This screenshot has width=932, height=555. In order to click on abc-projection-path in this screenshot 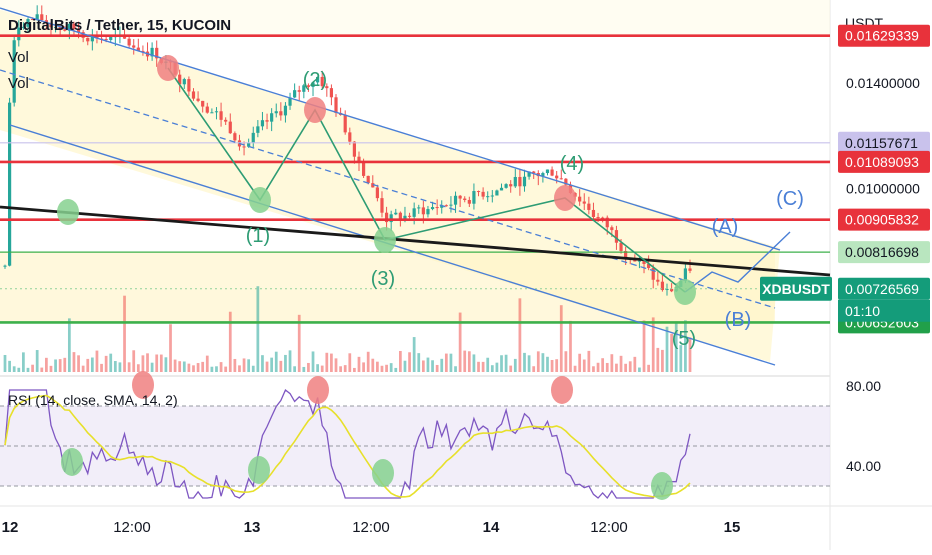, I will do `click(737, 262)`.